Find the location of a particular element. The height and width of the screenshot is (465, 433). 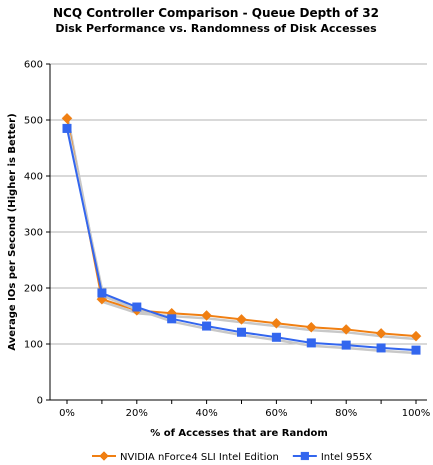

legend-entry-2: Intel 955X is located at coordinates (332, 457).